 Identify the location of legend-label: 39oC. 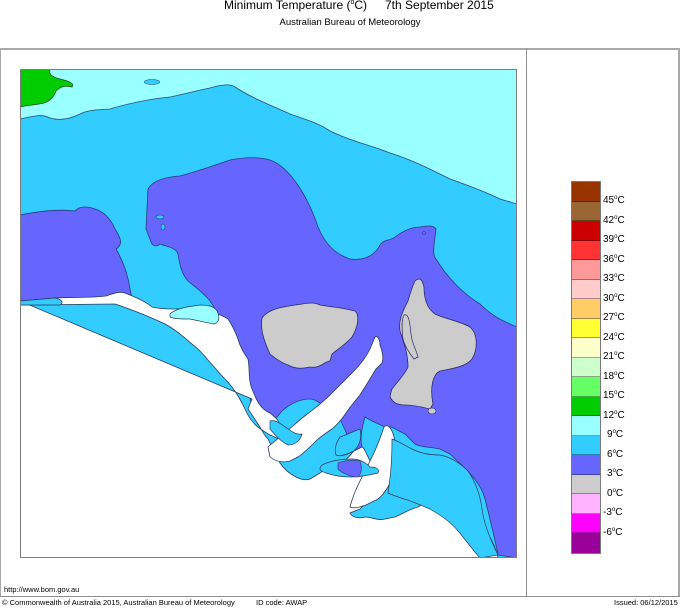
(614, 239).